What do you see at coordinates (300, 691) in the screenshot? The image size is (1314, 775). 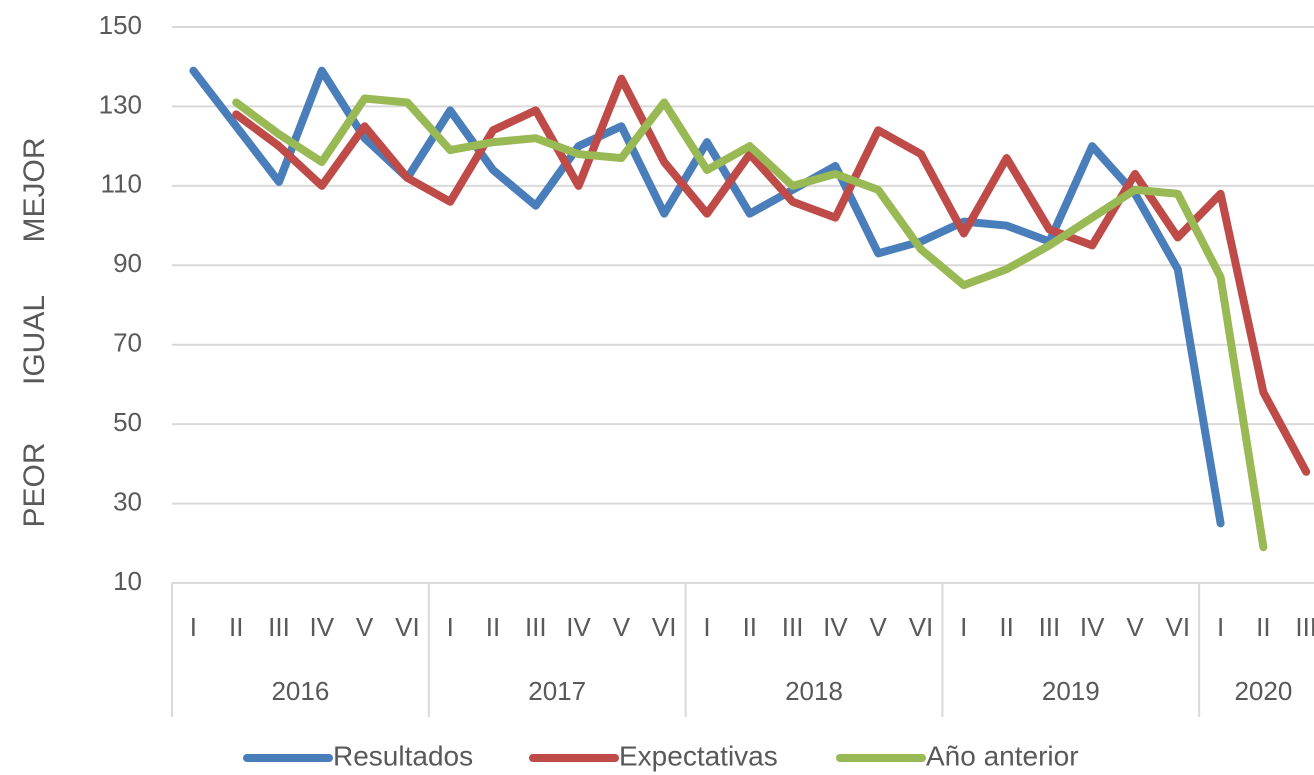 I see `x-group-label: 2016` at bounding box center [300, 691].